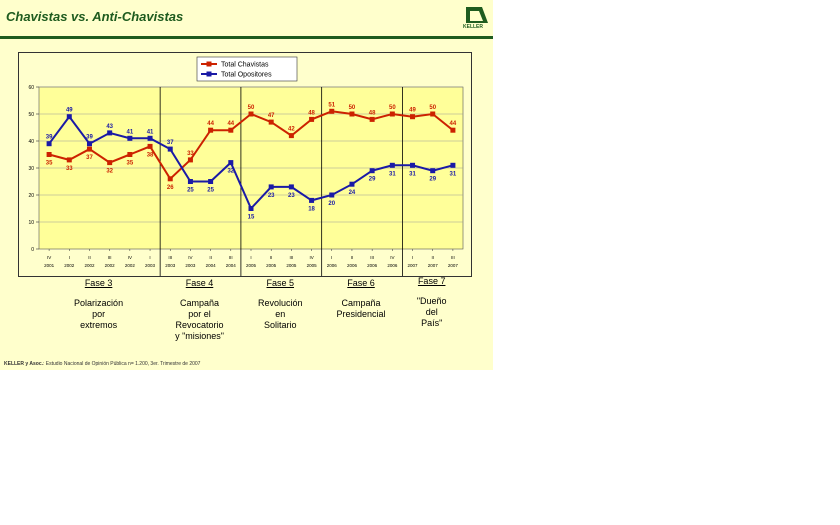 The image size is (840, 525). I want to click on phase-description-line: Revolución, so click(280, 303).